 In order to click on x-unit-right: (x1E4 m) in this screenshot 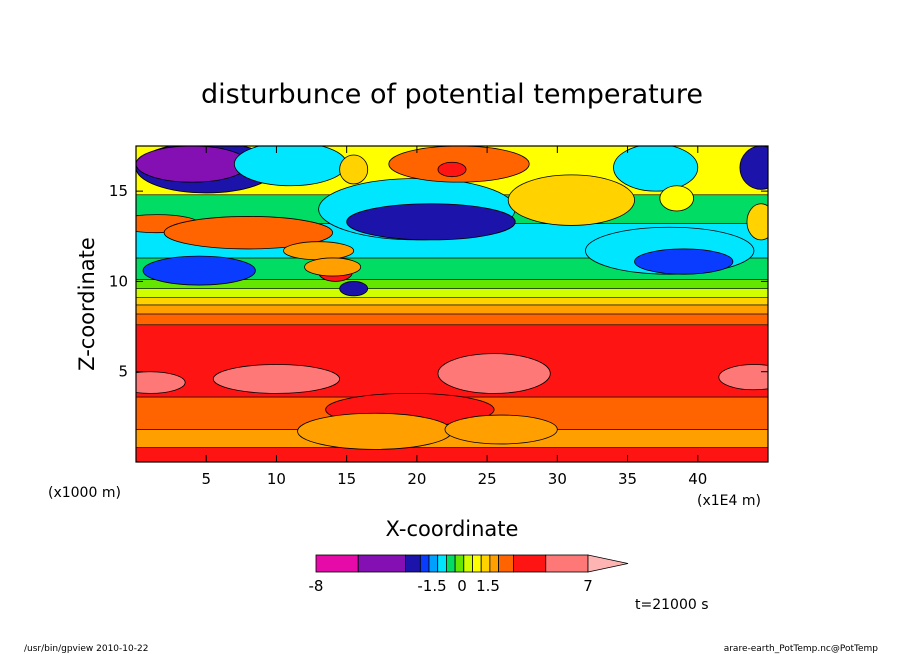, I will do `click(729, 501)`.